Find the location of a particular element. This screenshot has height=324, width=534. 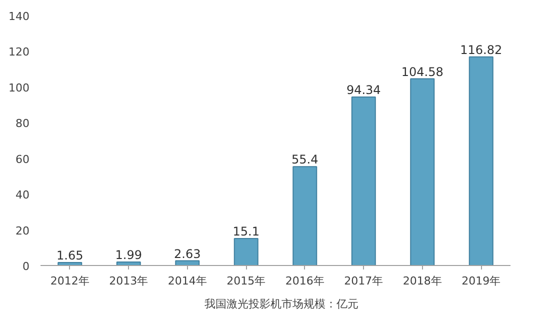

x-tick-label: 2018年 is located at coordinates (422, 281).